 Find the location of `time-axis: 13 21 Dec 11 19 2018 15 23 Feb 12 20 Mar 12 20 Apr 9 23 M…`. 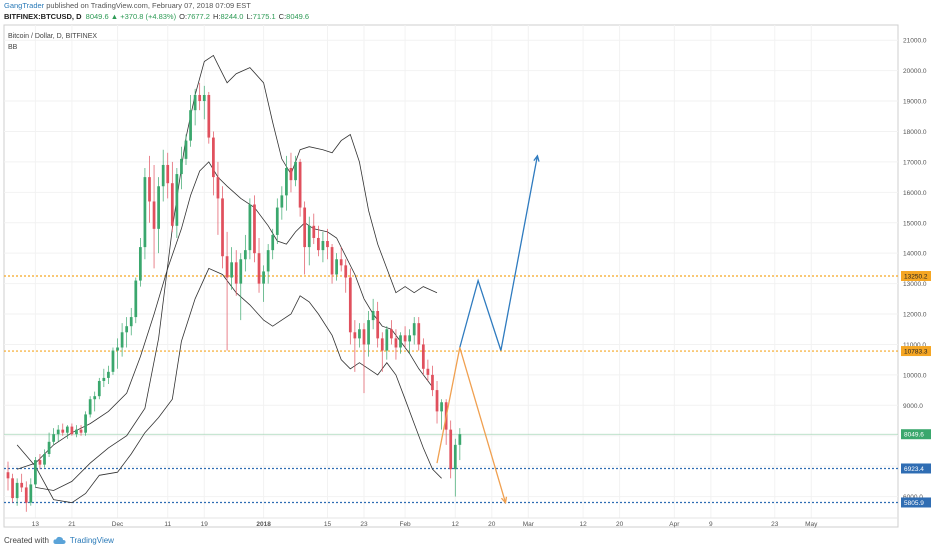

time-axis: 13 21 Dec 11 19 2018 15 23 Feb 12 20 Mar 12 20 Apr 9 23 M… is located at coordinates (451, 522).